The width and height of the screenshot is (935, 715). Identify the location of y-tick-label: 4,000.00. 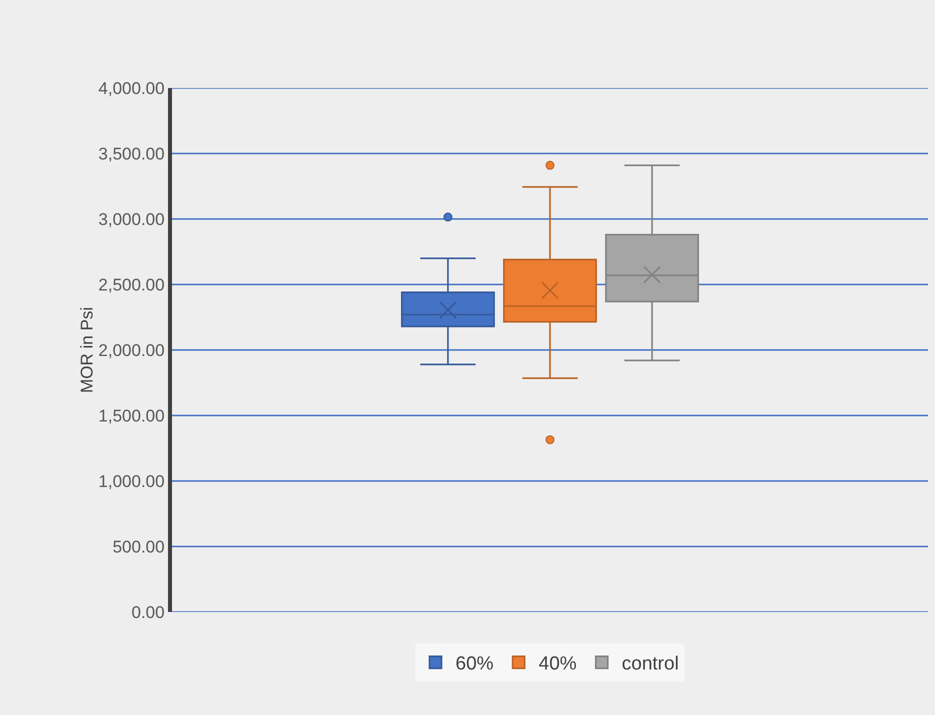
(131, 88).